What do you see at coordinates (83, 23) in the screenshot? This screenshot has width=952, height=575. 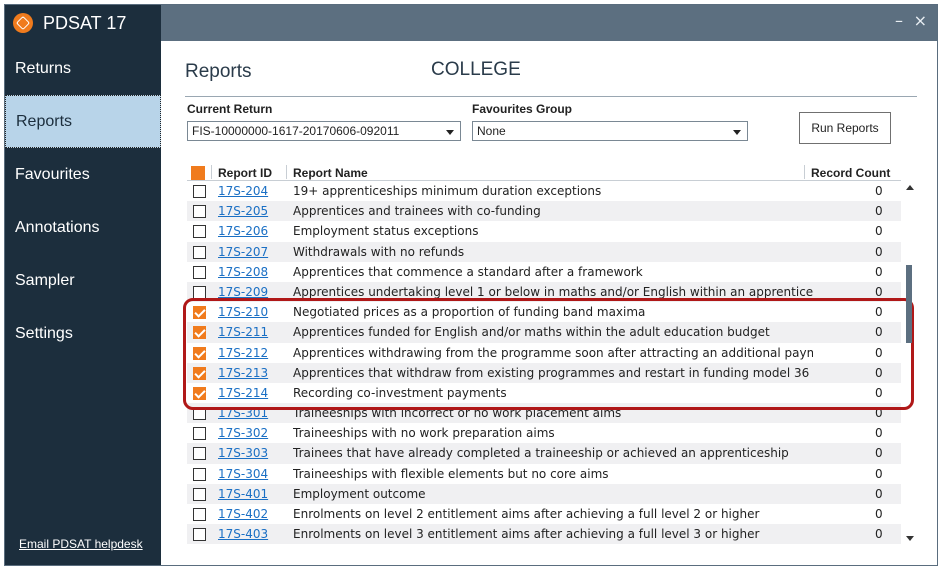 I see `app-header: PDSAT 17` at bounding box center [83, 23].